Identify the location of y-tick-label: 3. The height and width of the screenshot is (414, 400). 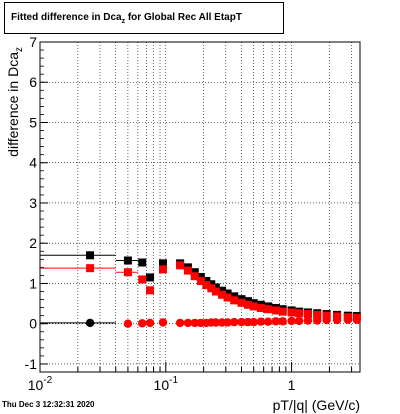
(33, 203).